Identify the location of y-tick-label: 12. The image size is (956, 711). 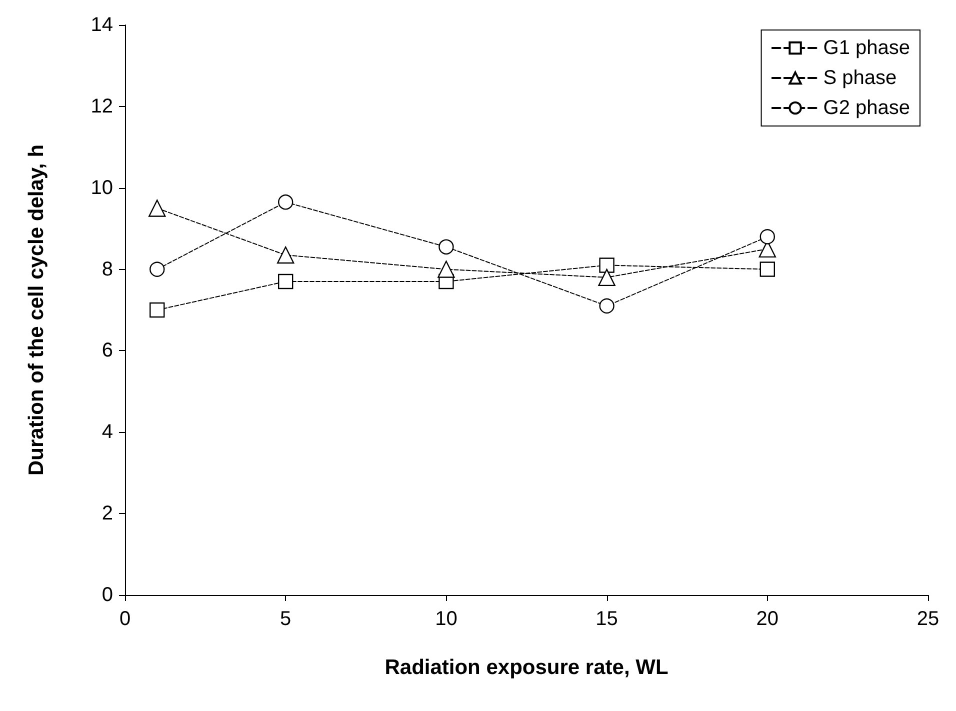
(101, 106).